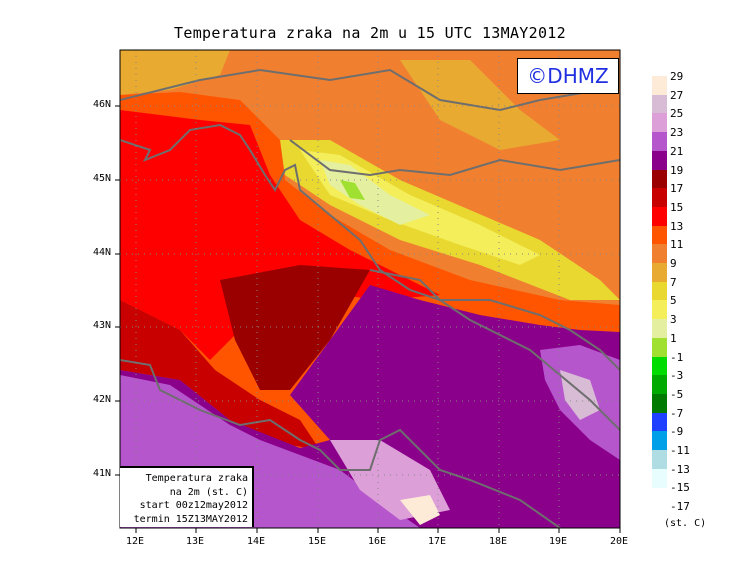 Image resolution: width=740 pixels, height=582 pixels. I want to click on legend-label: -13, so click(680, 469).